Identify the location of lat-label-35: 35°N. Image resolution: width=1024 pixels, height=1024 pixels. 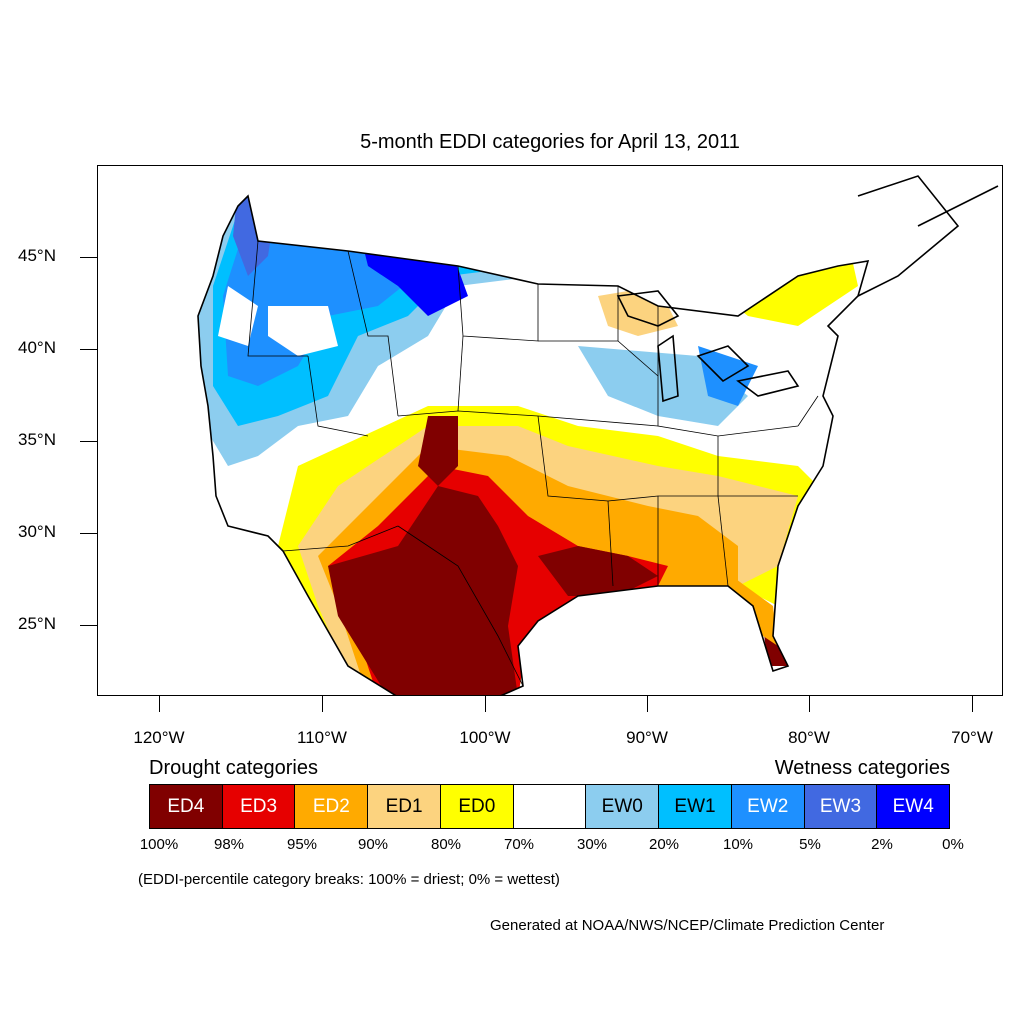
(37, 439).